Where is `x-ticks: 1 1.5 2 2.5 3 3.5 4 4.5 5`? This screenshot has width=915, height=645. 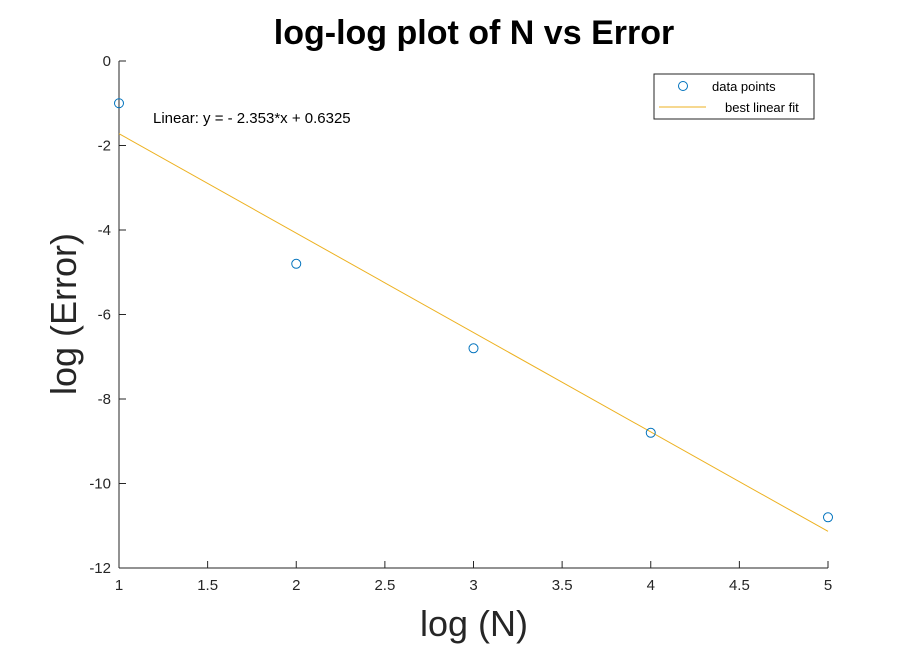 x-ticks: 1 1.5 2 2.5 3 3.5 4 4.5 5 is located at coordinates (473, 577).